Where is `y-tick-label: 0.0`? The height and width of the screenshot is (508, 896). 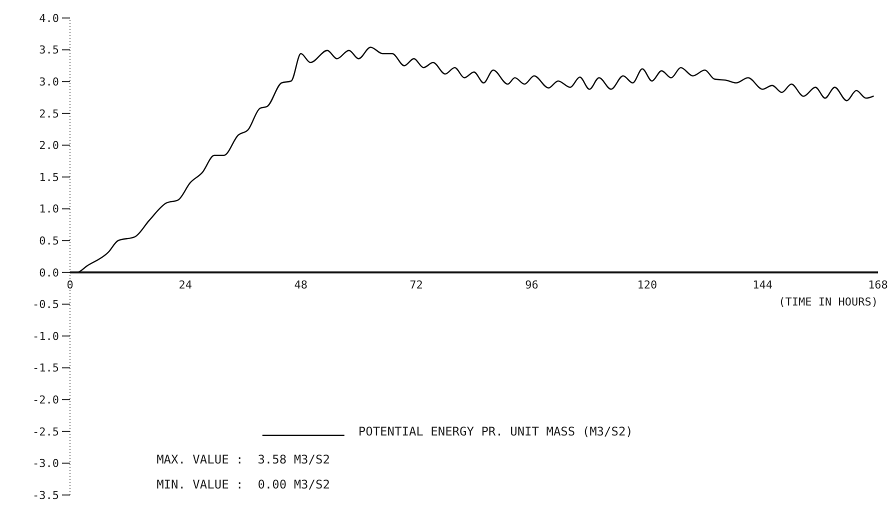
y-tick-label: 0.0 is located at coordinates (49, 273).